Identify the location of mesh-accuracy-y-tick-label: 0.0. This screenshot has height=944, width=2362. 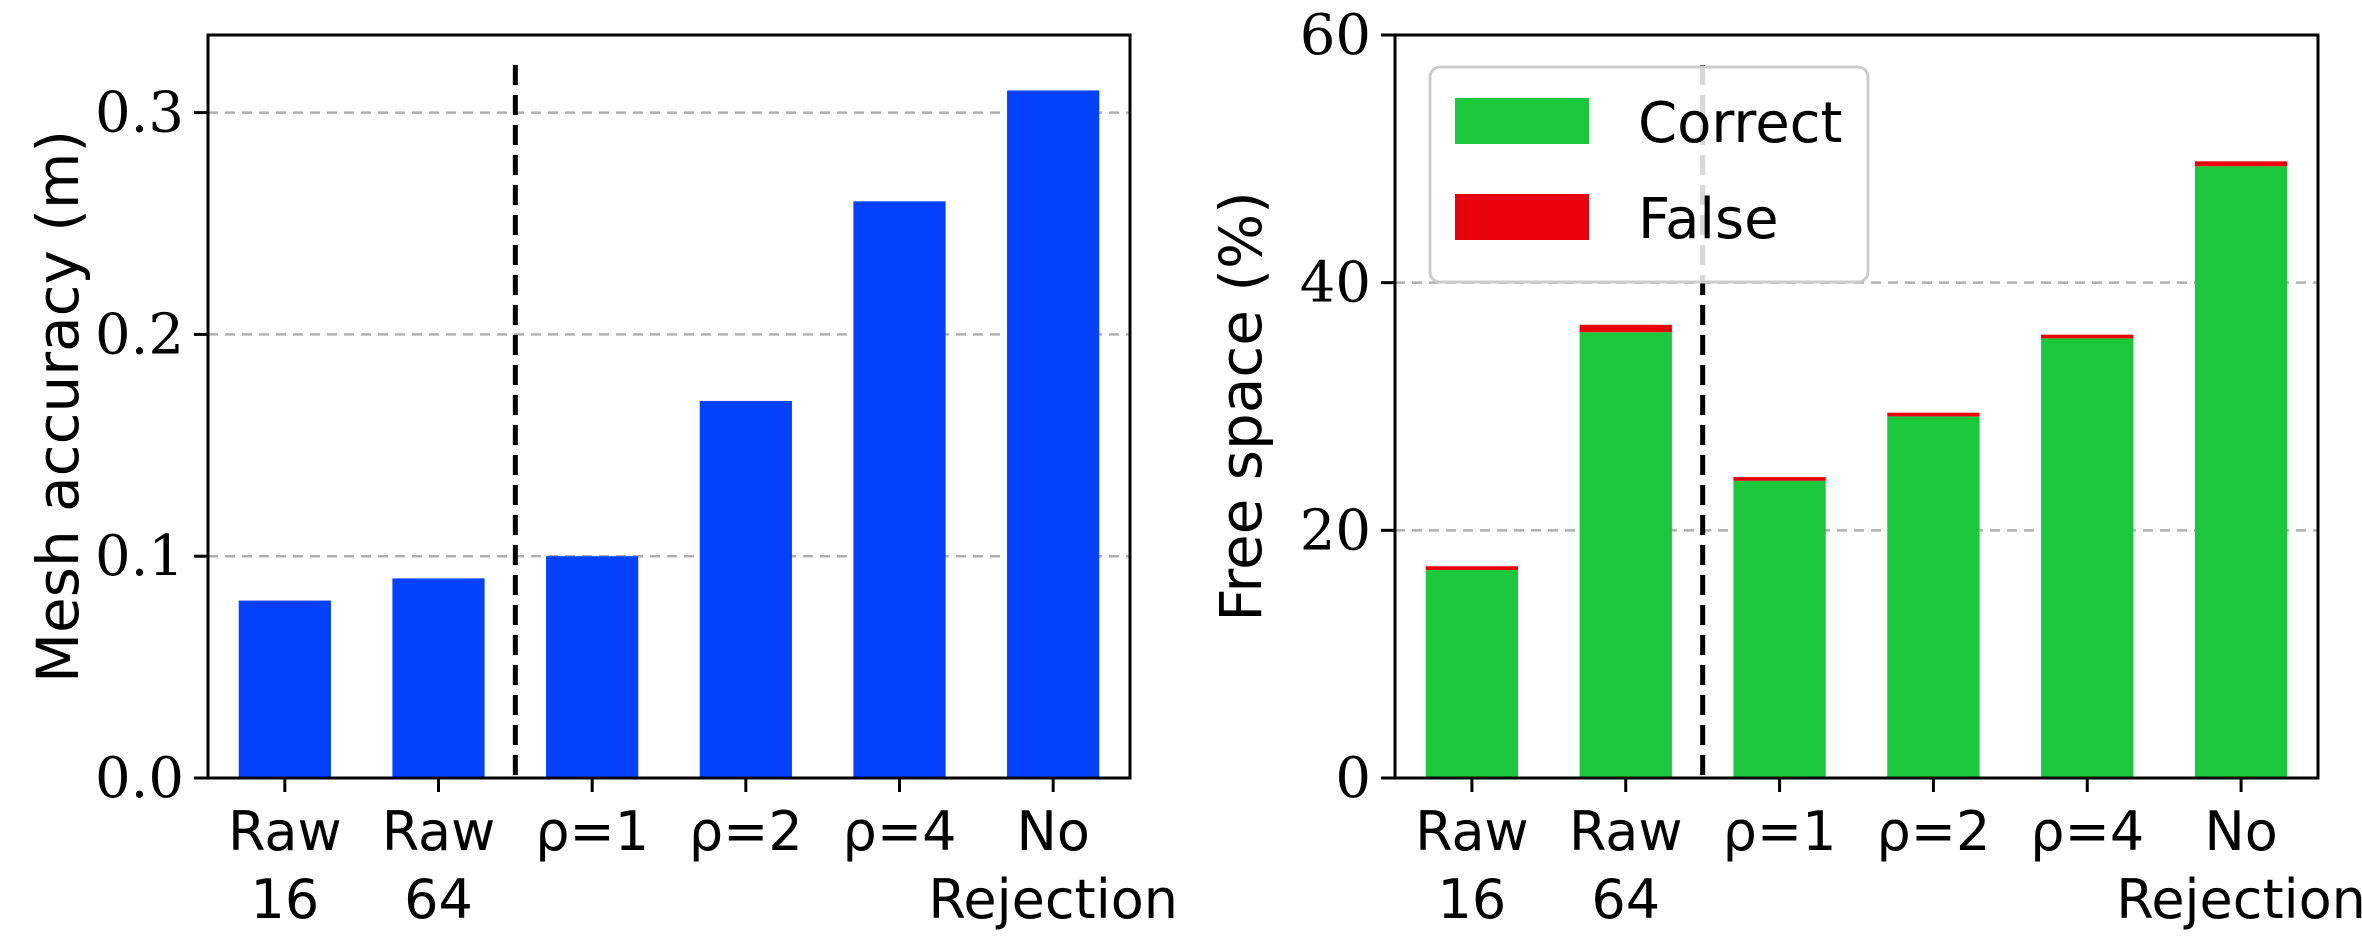
(139, 778).